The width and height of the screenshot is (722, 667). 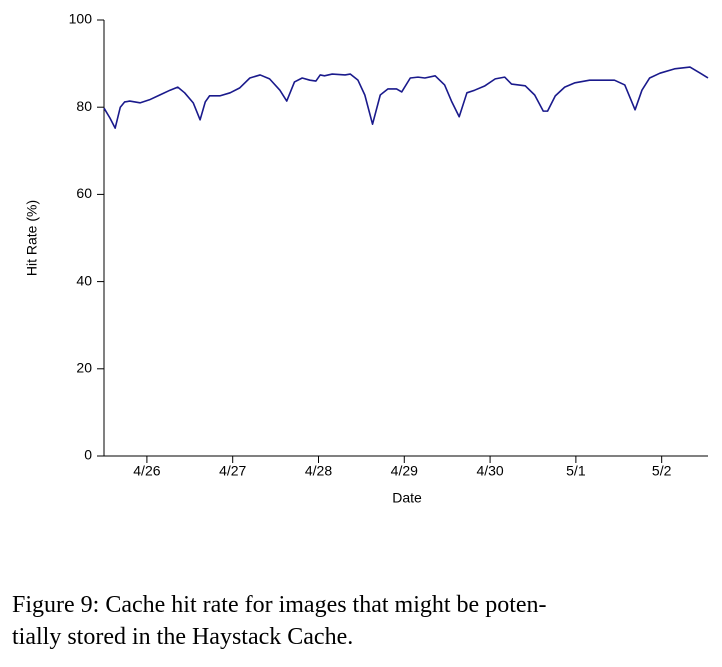 What do you see at coordinates (88, 455) in the screenshot?
I see `y-tick-label: 0` at bounding box center [88, 455].